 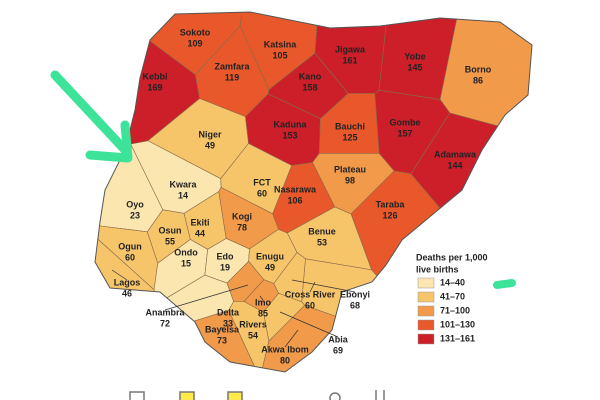 What do you see at coordinates (338, 339) in the screenshot?
I see `state-name: Abia` at bounding box center [338, 339].